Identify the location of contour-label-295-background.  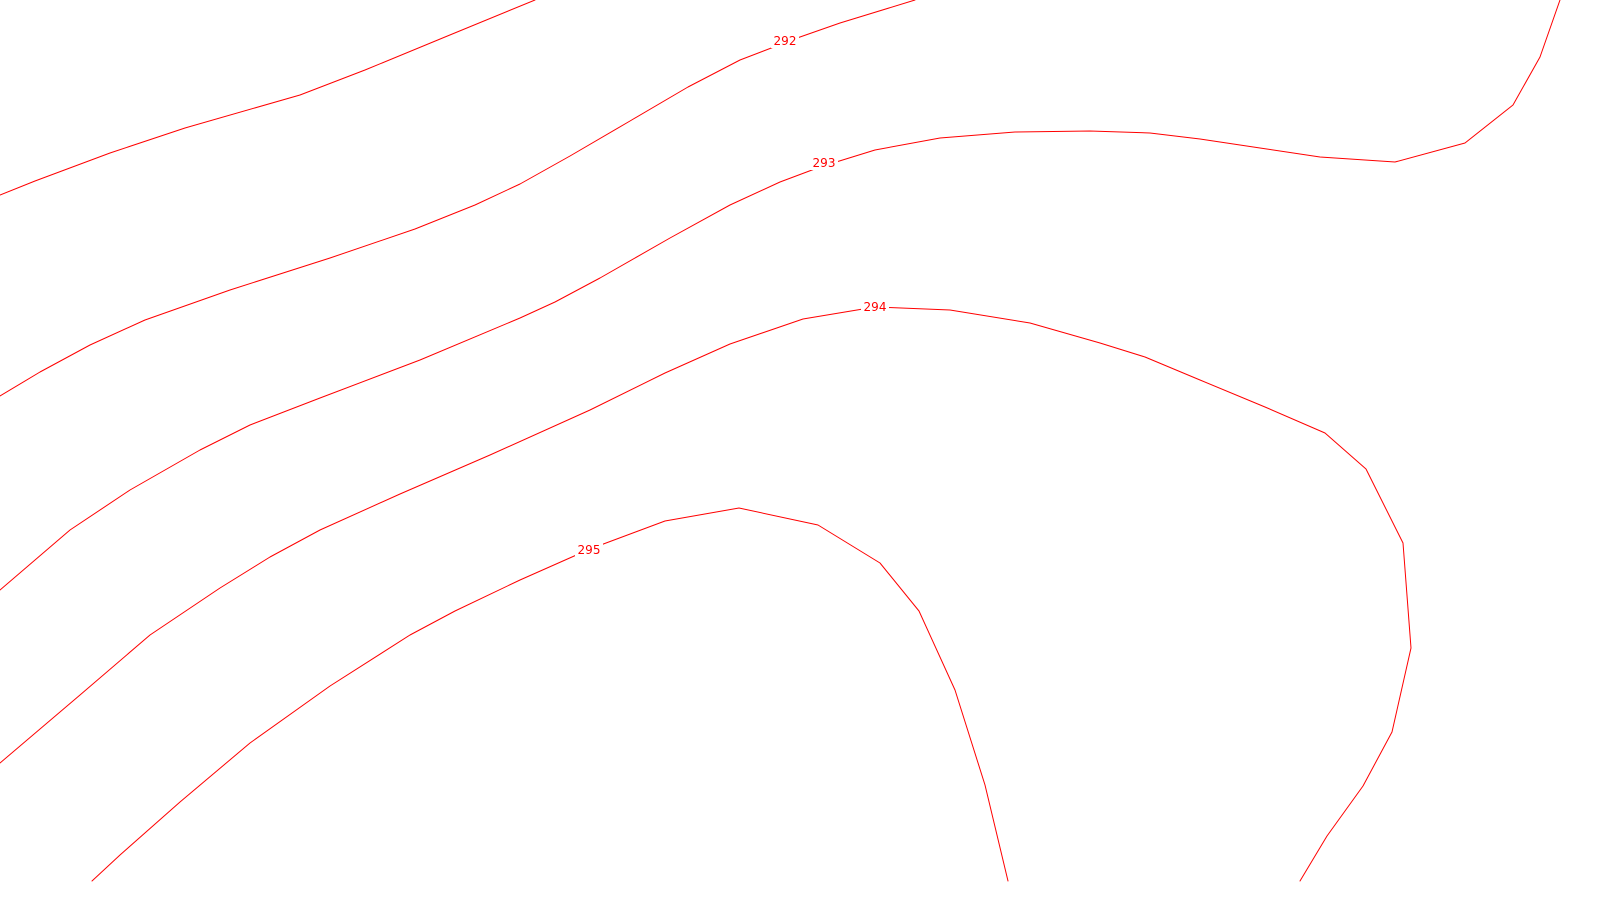
(589, 549).